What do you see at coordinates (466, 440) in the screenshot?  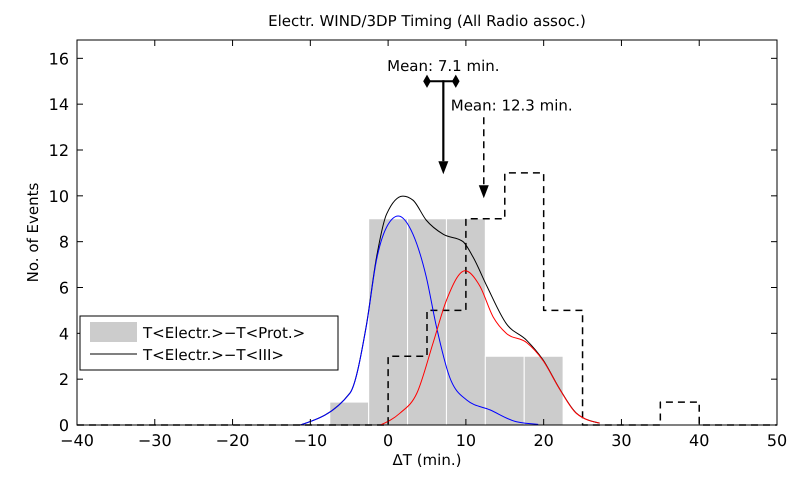 I see `x-tick-label: 10` at bounding box center [466, 440].